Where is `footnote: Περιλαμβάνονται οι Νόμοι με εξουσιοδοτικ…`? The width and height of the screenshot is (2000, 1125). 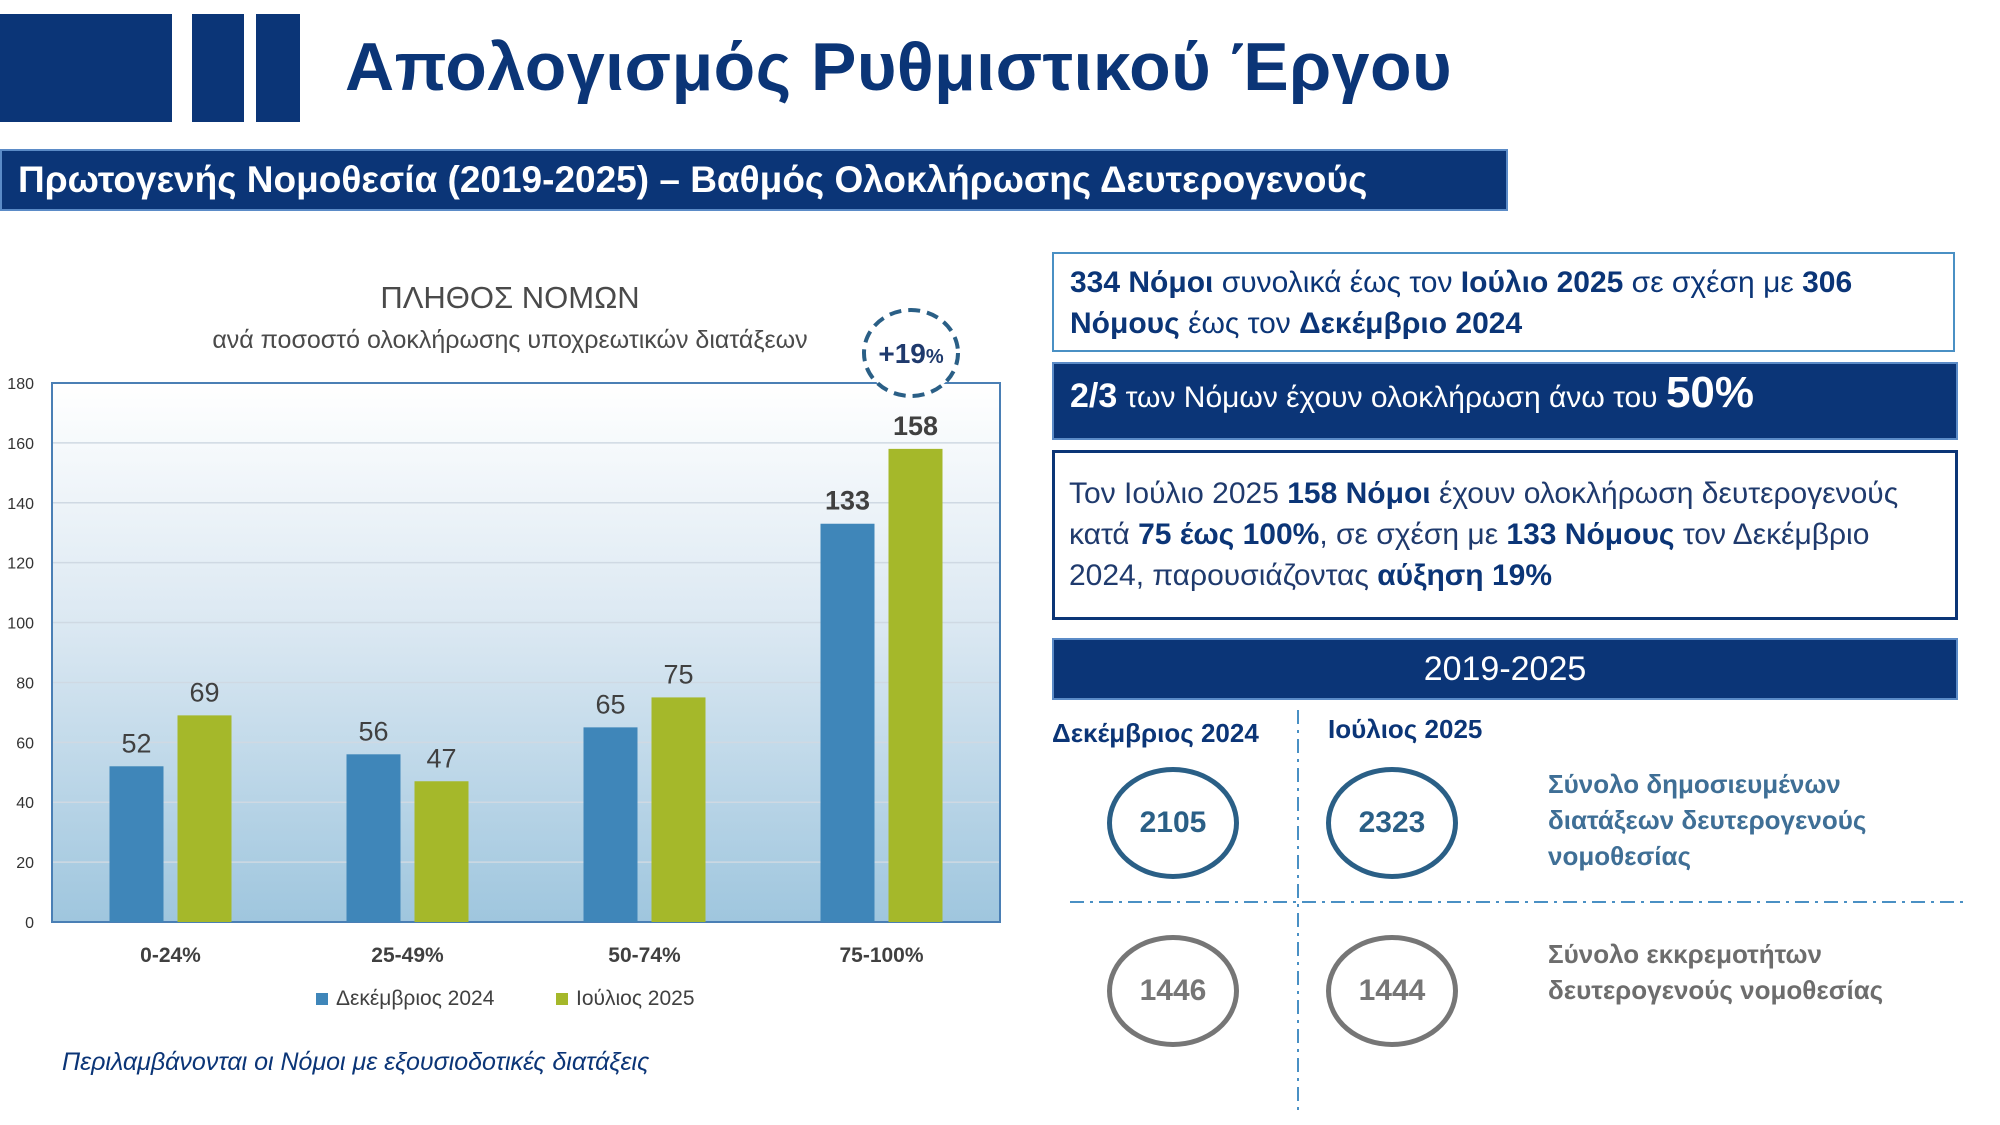 footnote: Περιλαμβάνονται οι Νόμοι με εξουσιοδοτικ… is located at coordinates (356, 1062).